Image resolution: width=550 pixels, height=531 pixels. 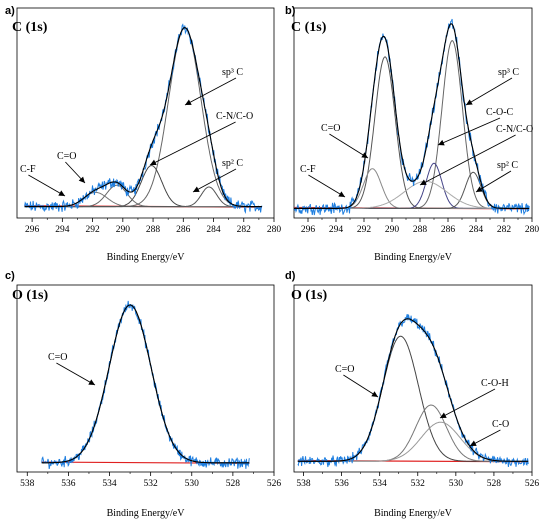 I want to click on annotation-label: C-O-H, so click(x=495, y=383).